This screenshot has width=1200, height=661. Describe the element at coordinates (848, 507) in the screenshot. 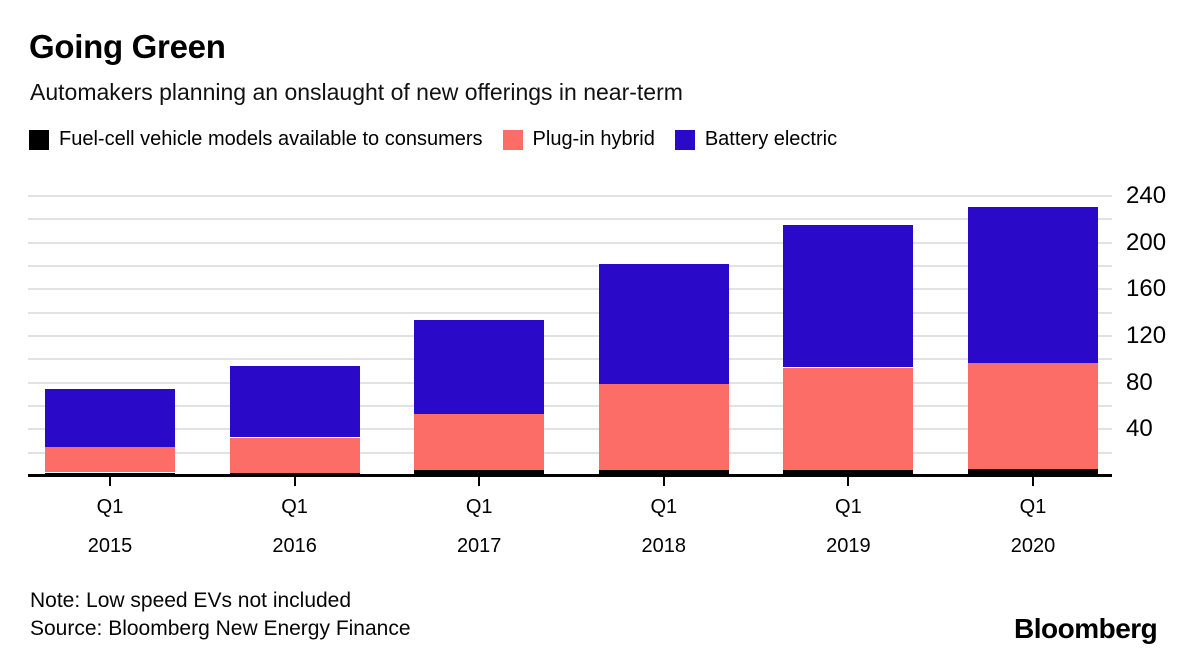

I see `x-label-quarter-2019: Q1` at that location.